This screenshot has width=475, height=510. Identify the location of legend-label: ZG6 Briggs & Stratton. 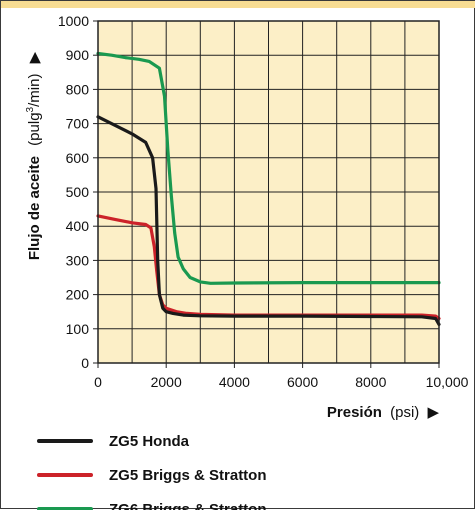
(188, 505).